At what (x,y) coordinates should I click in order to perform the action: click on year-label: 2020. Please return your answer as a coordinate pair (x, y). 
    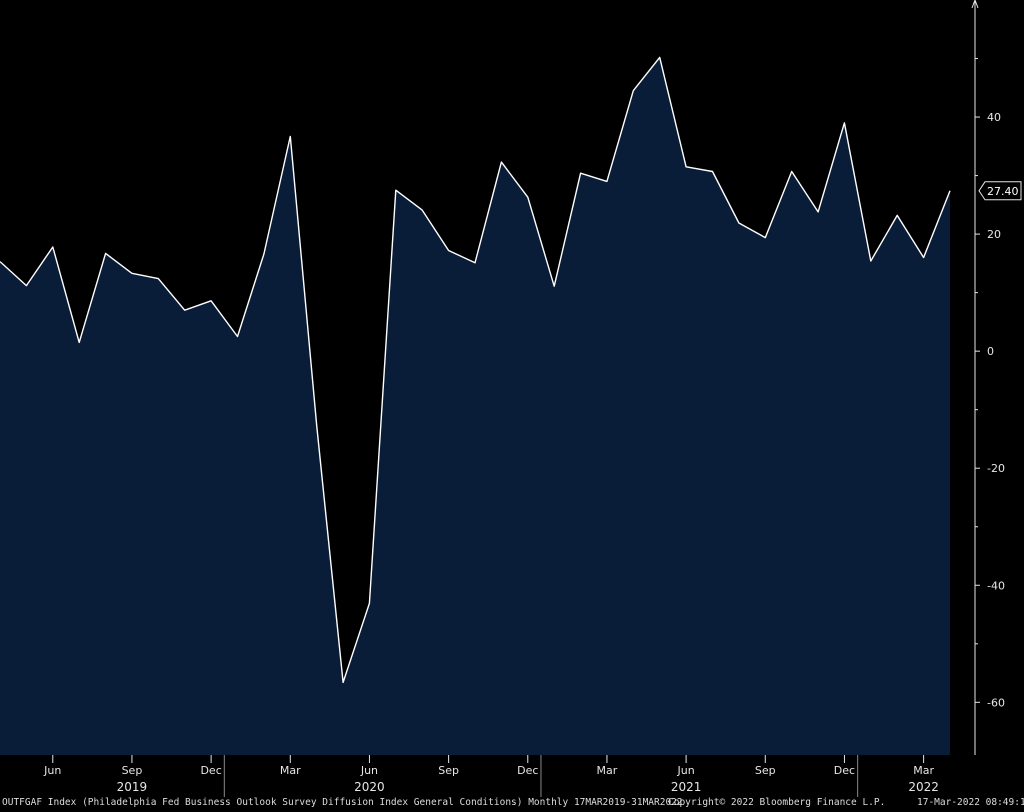
    Looking at the image, I should click on (369, 787).